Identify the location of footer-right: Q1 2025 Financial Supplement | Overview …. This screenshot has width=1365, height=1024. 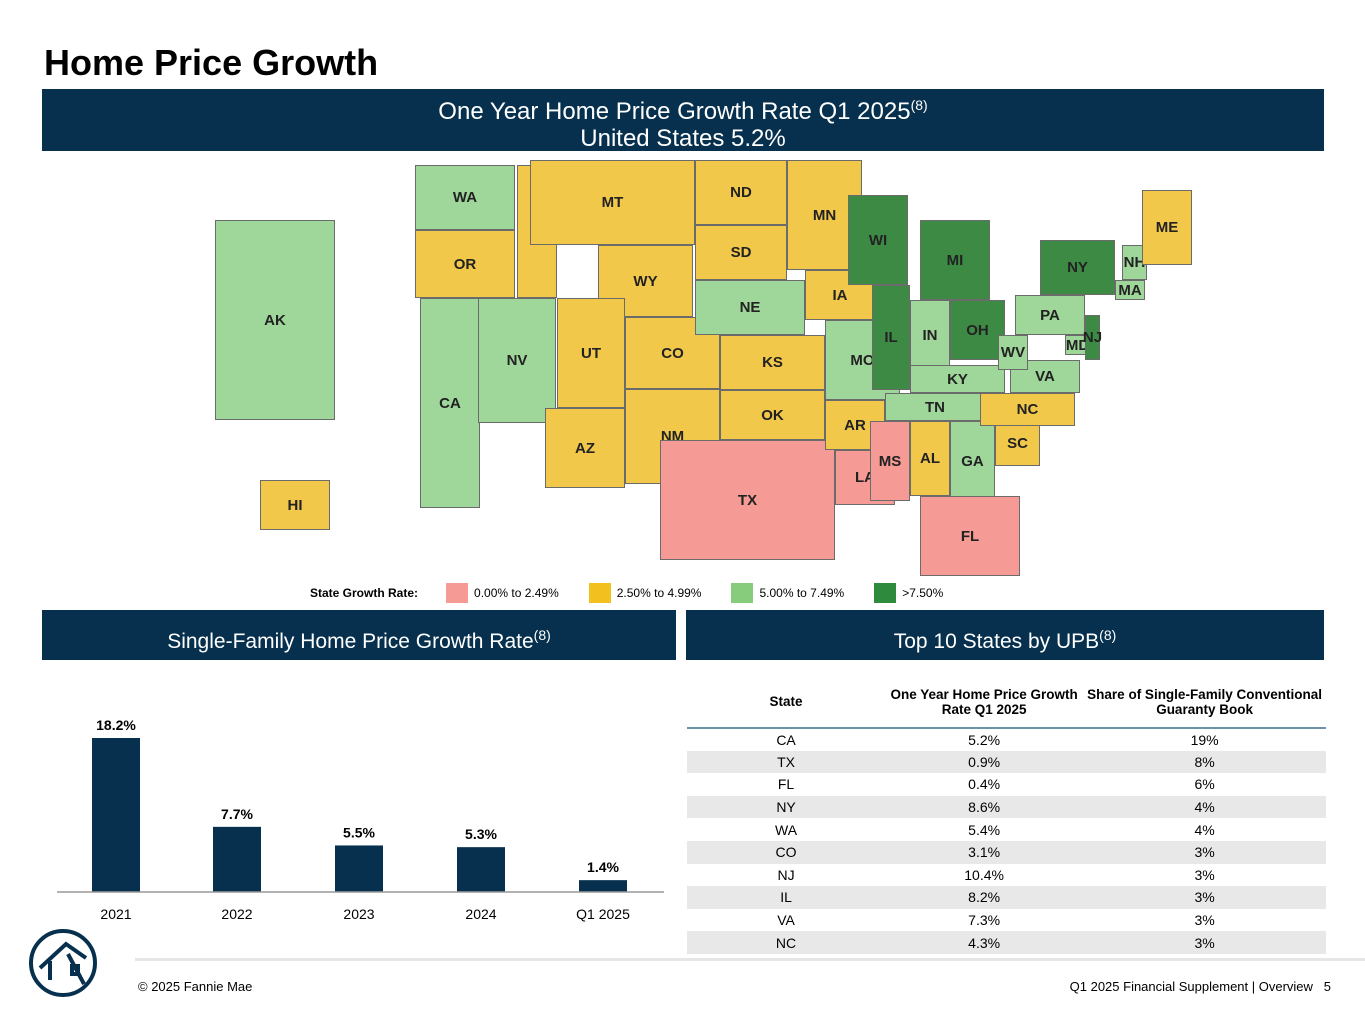
(1200, 986).